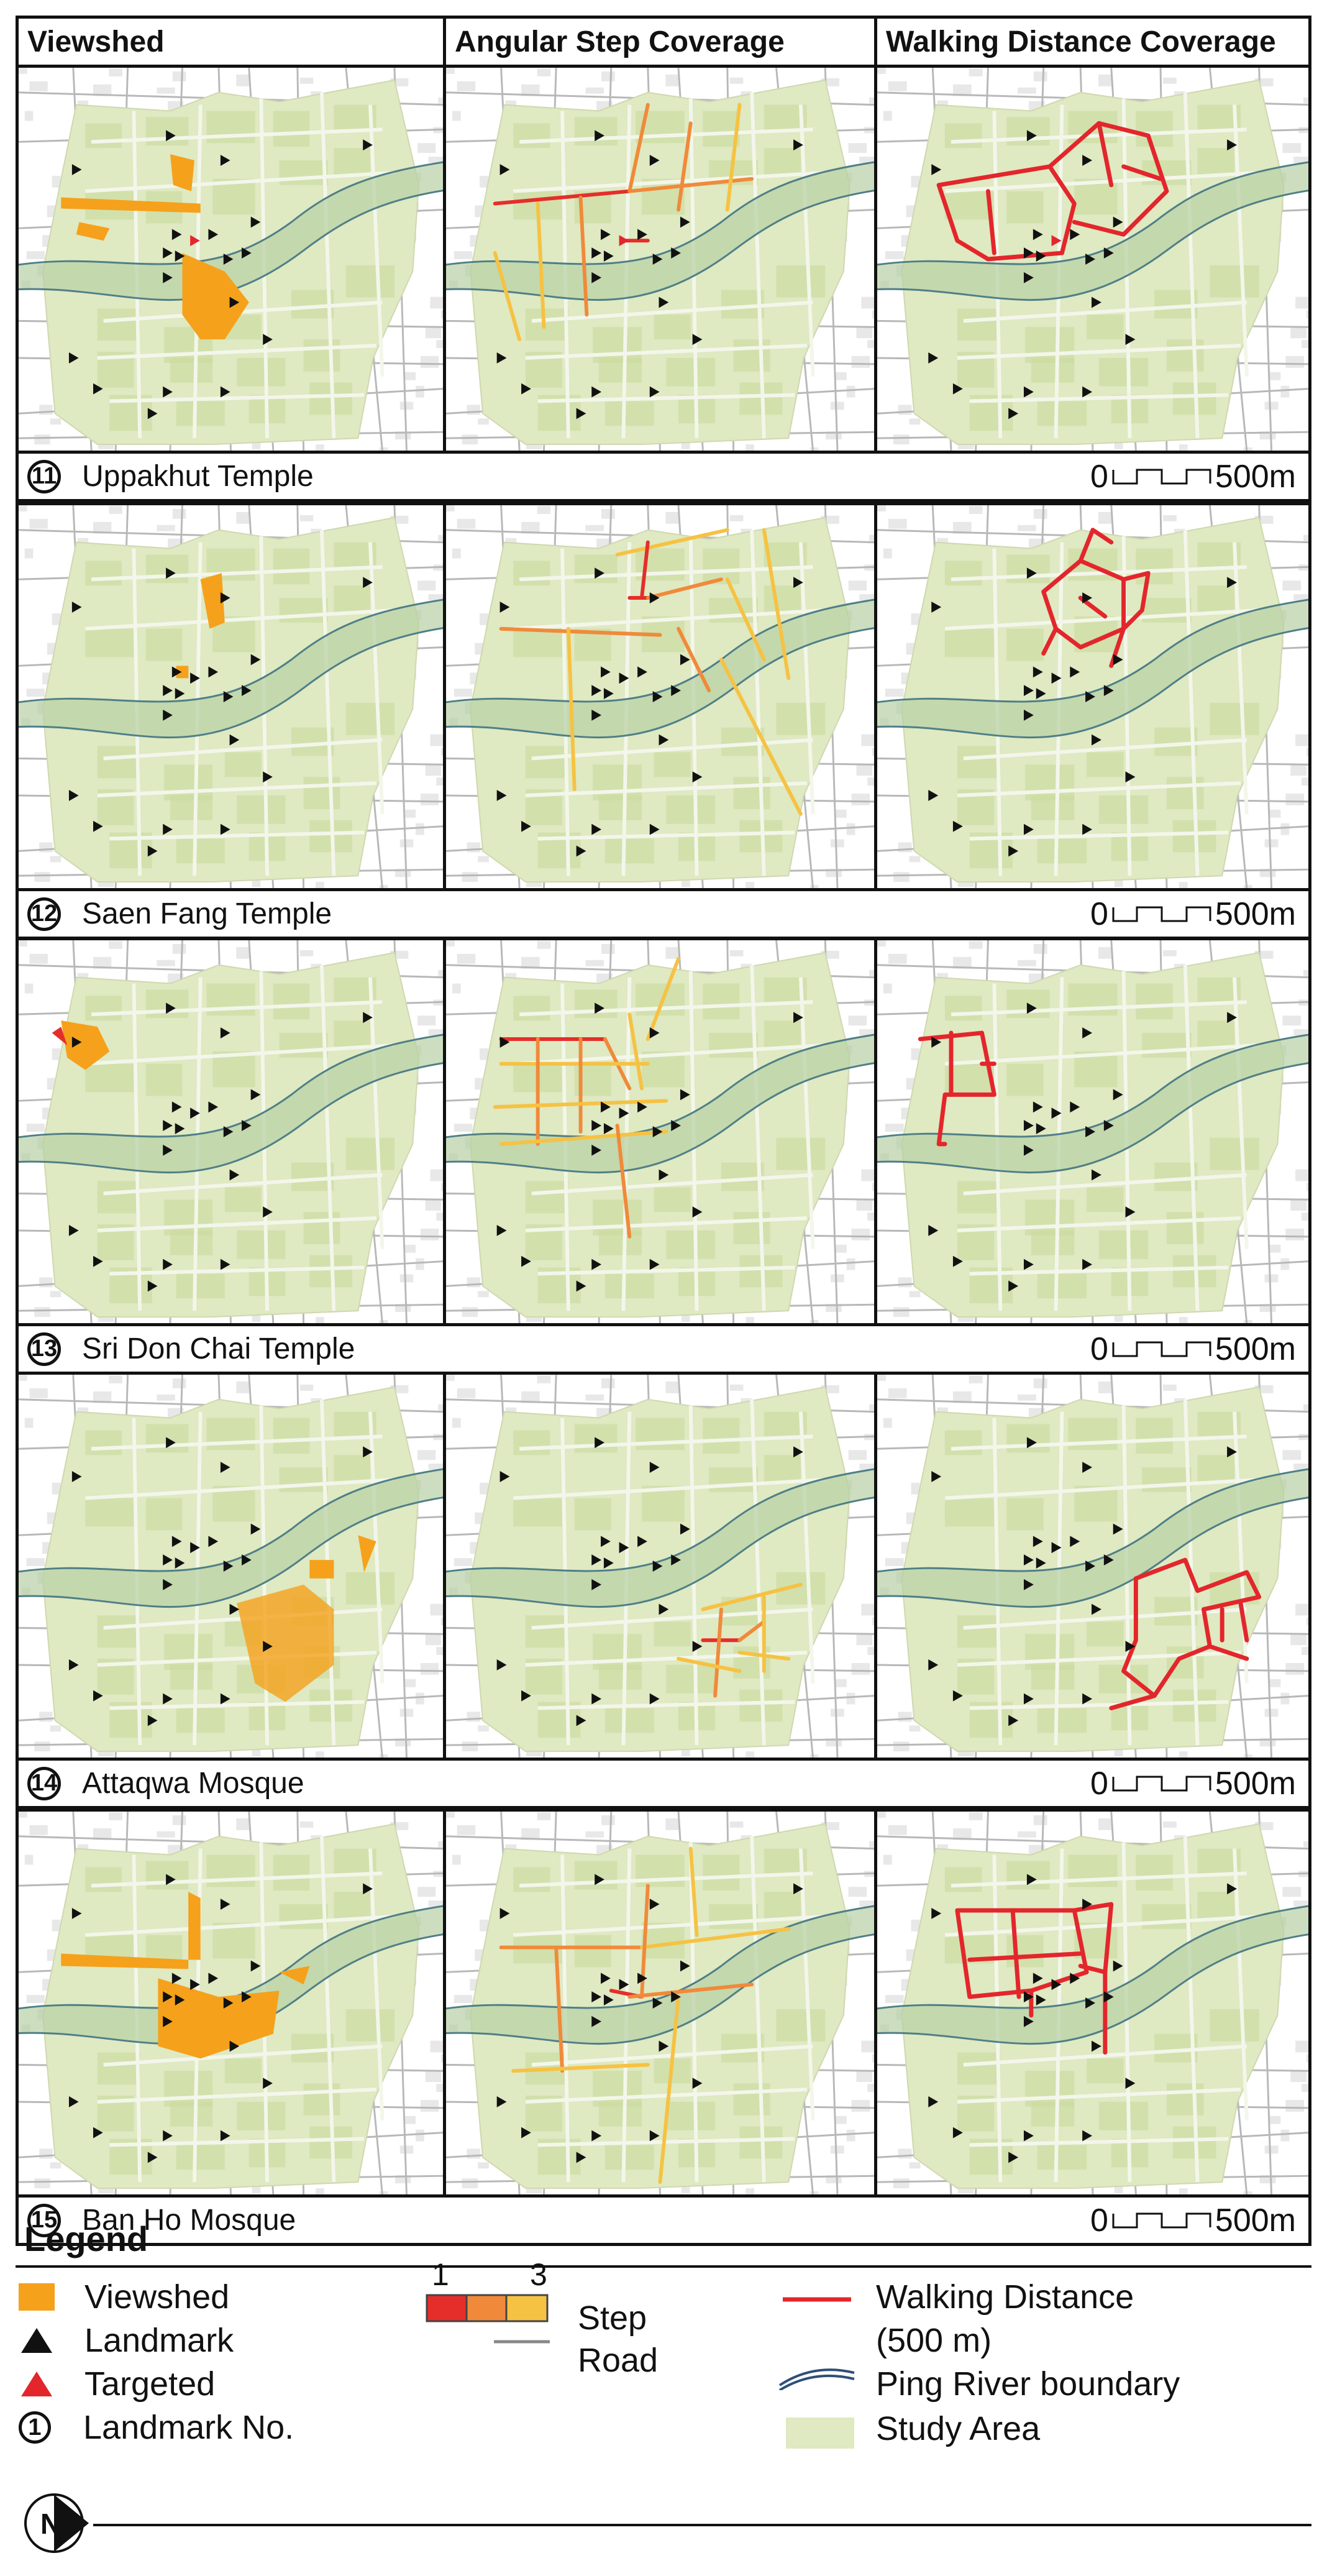  Describe the element at coordinates (663, 1349) in the screenshot. I see `landmark-label-bar: 13 Sri Don Chai Temple 0 500m` at that location.